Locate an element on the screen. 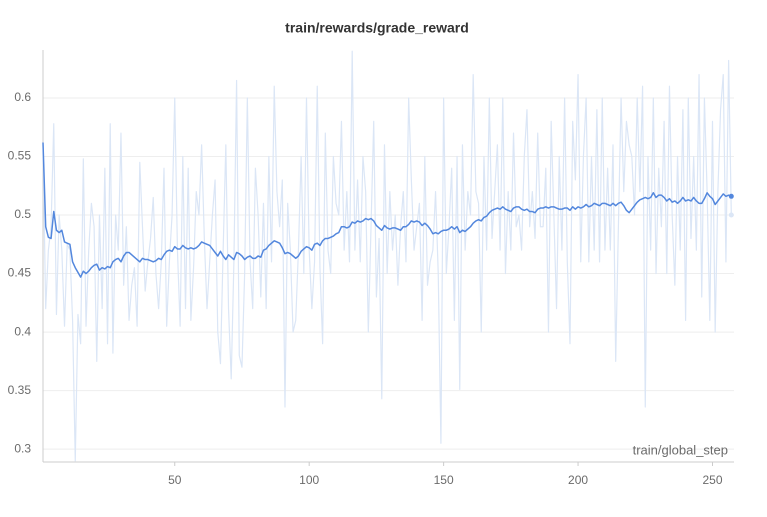 This screenshot has width=767, height=517. y-tick-label: 0.5 is located at coordinates (22, 214).